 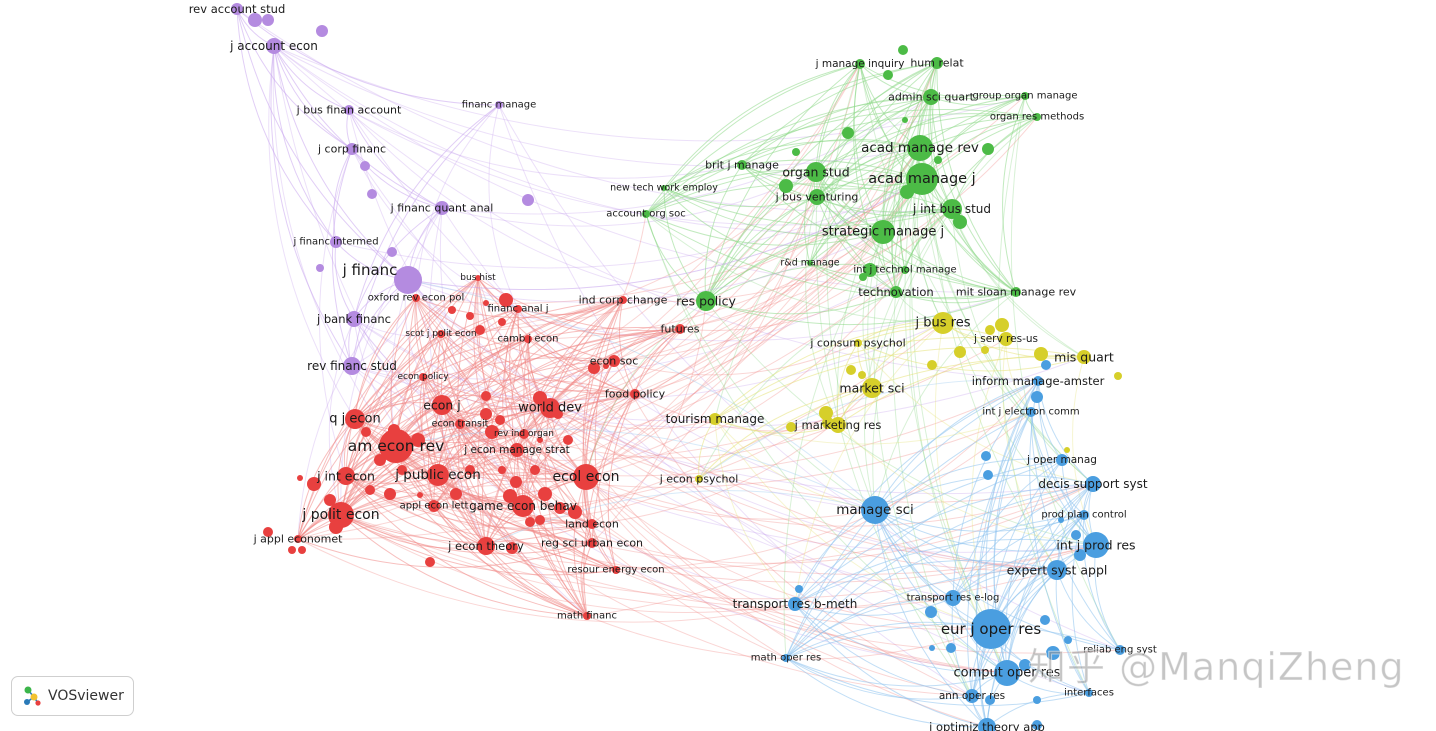 I want to click on node-label: int j electron comm, so click(x=1030, y=412).